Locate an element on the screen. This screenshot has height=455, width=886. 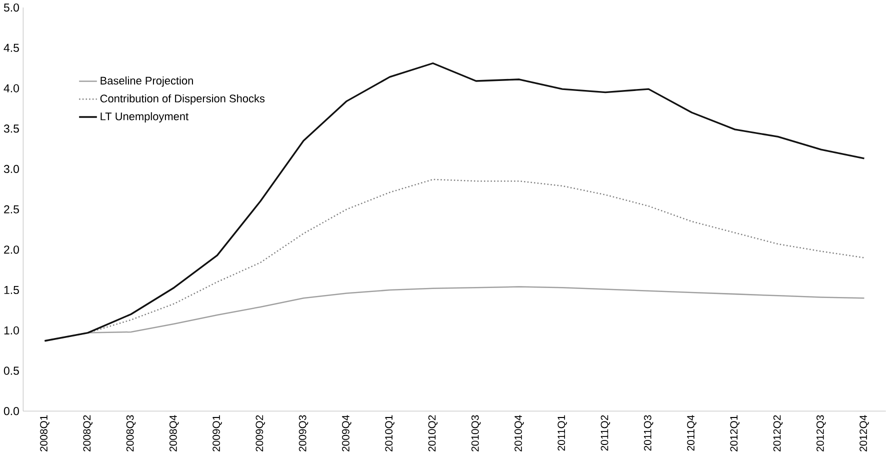
y-tick-label: 2.0 is located at coordinates (11, 249).